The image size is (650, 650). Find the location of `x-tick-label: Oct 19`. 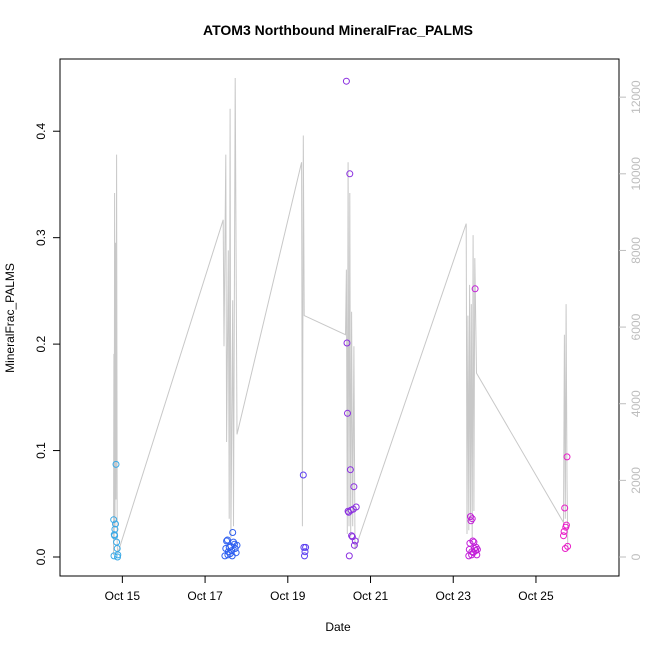

x-tick-label: Oct 19 is located at coordinates (288, 596).